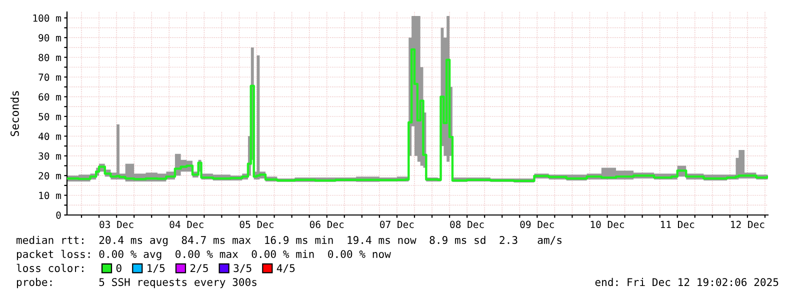 Image resolution: width=797 pixels, height=297 pixels. Describe the element at coordinates (257, 224) in the screenshot. I see `x-tick-label: 05 Dec` at that location.